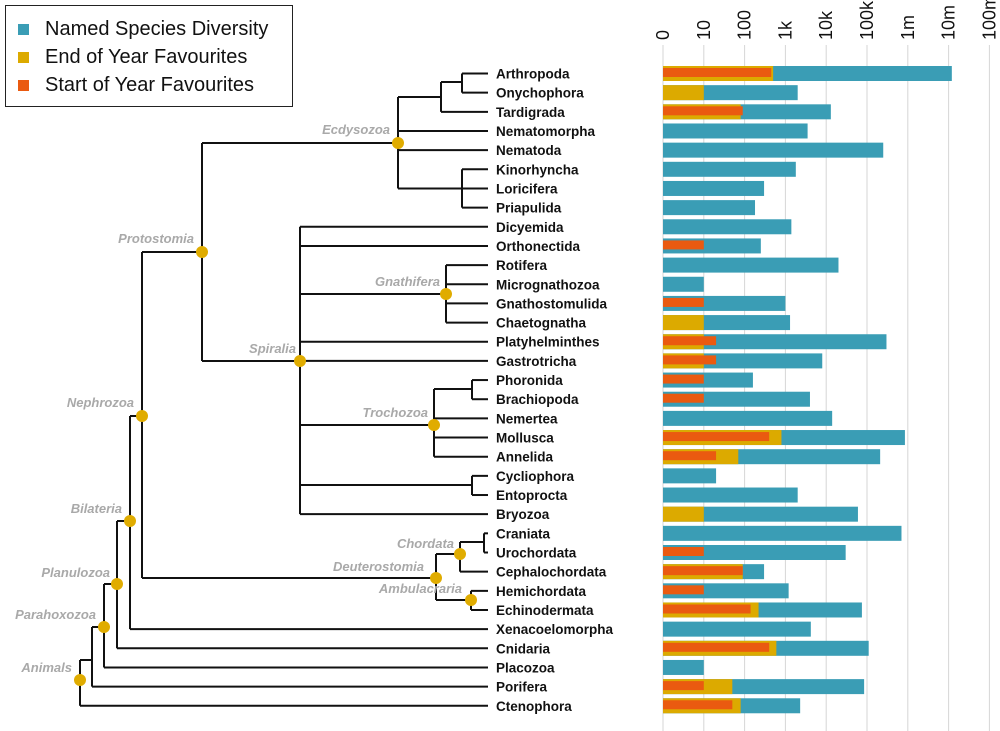 This screenshot has width=1000, height=731. What do you see at coordinates (104, 627) in the screenshot?
I see `node-parahoxozoa` at bounding box center [104, 627].